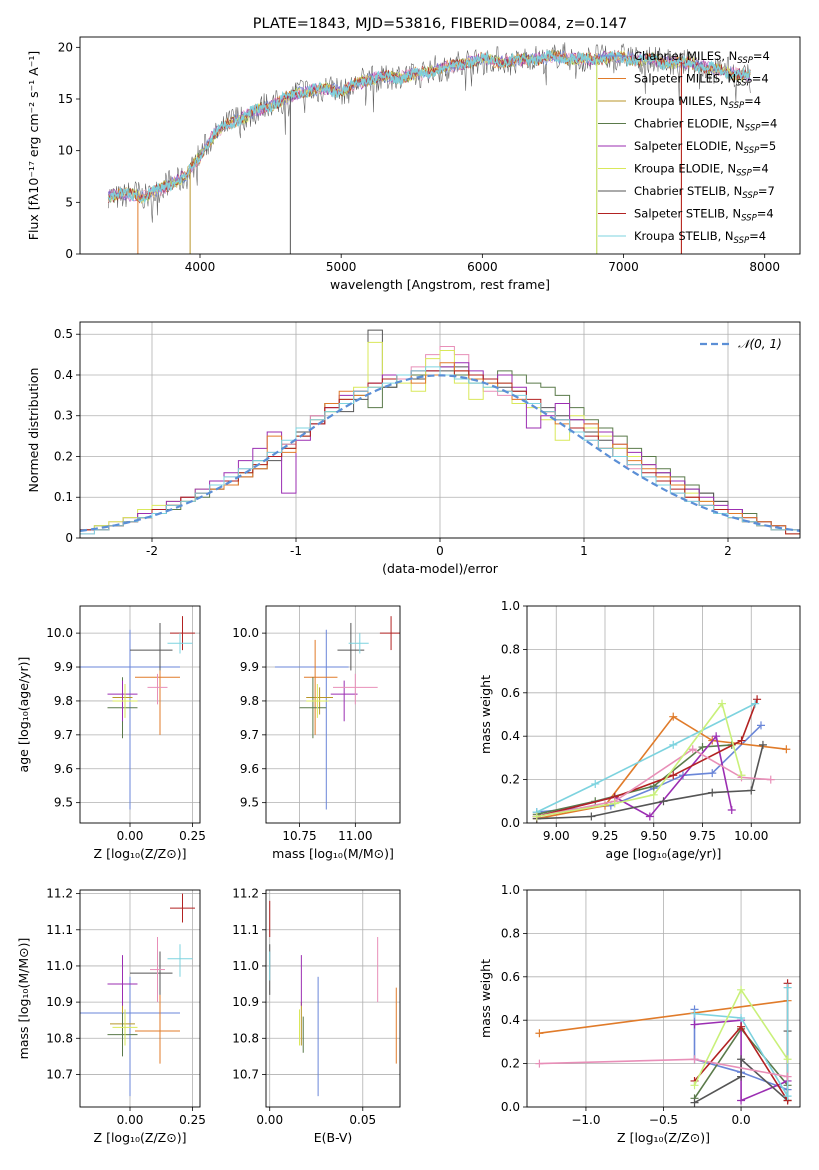 This screenshot has width=819, height=1170. What do you see at coordinates (661, 759) in the screenshot?
I see `weight-lines` at bounding box center [661, 759].